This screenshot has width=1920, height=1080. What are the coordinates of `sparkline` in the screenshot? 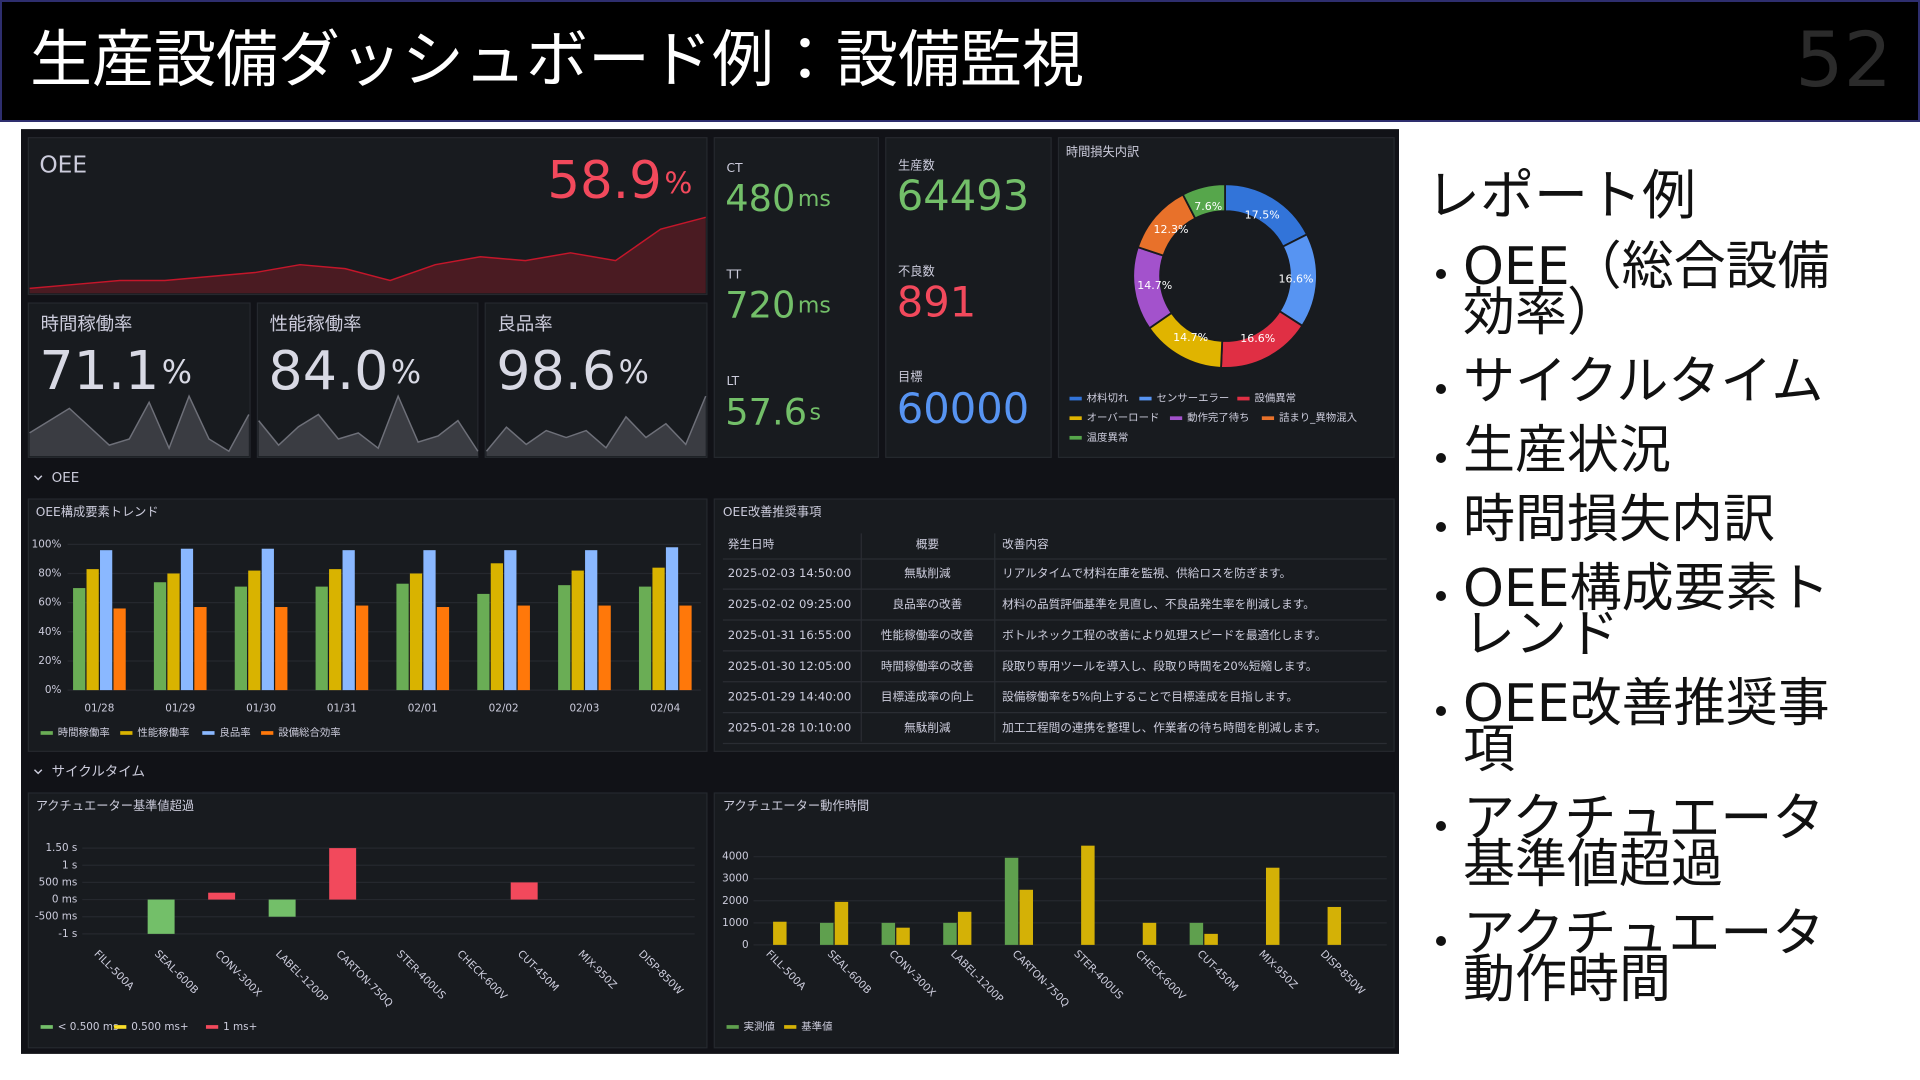 It's located at (367, 253).